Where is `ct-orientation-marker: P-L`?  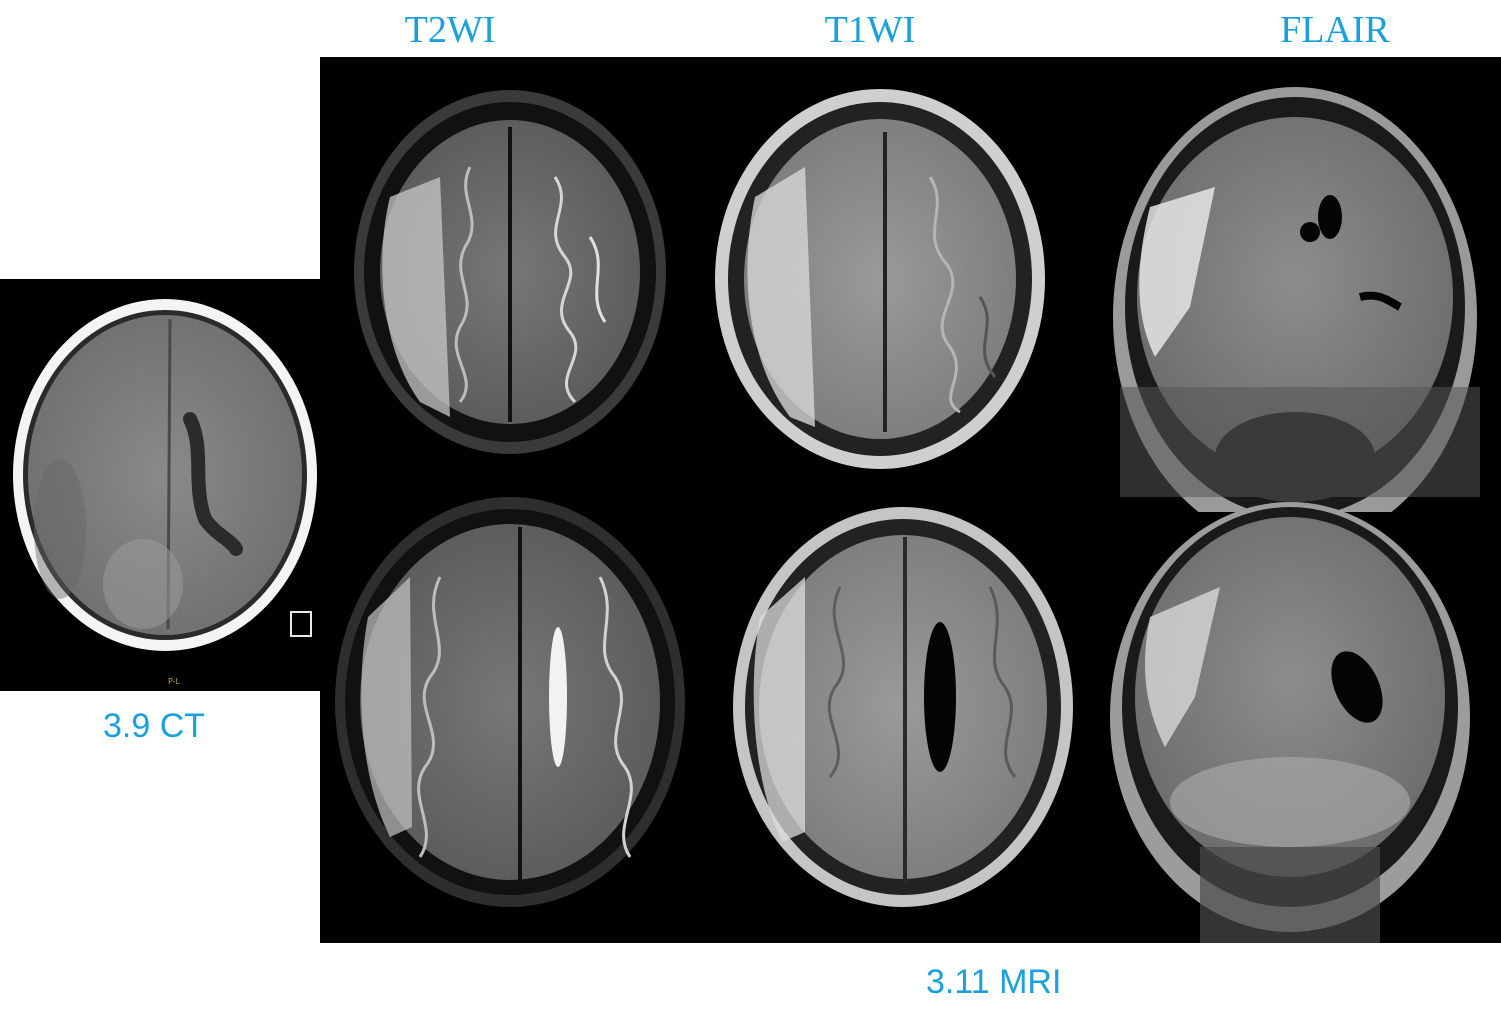 ct-orientation-marker: P-L is located at coordinates (174, 681).